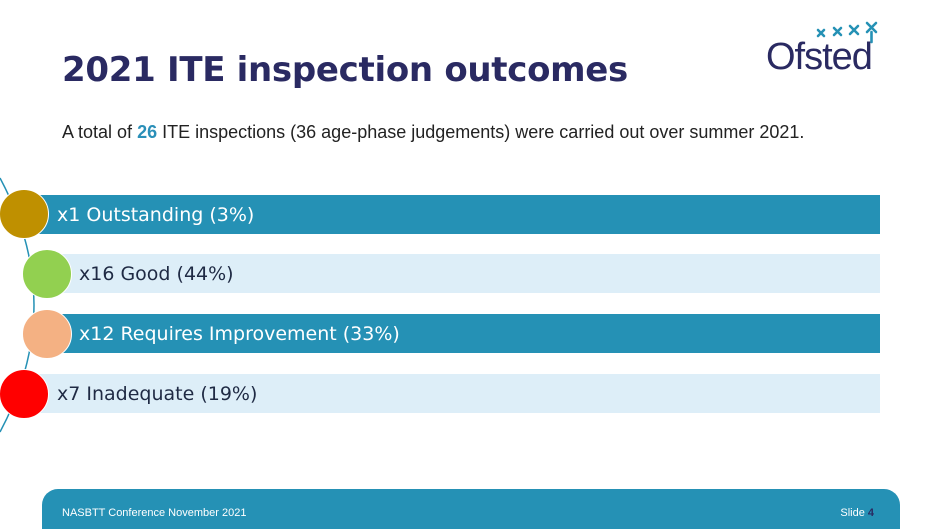 The height and width of the screenshot is (529, 928). What do you see at coordinates (24, 394) in the screenshot?
I see `inadequate-circle-icon` at bounding box center [24, 394].